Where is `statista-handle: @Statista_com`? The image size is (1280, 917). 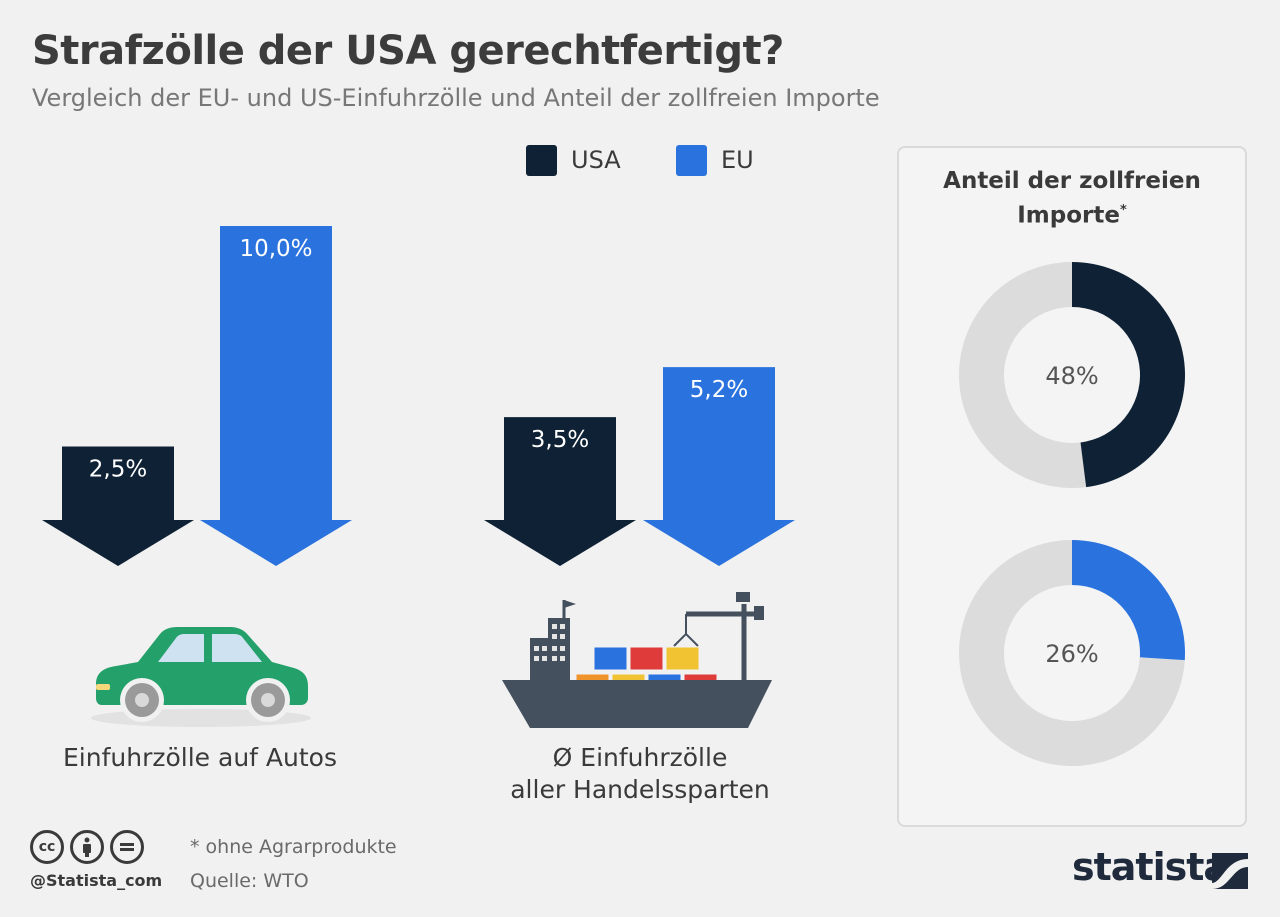
statista-handle: @Statista_com is located at coordinates (96, 880).